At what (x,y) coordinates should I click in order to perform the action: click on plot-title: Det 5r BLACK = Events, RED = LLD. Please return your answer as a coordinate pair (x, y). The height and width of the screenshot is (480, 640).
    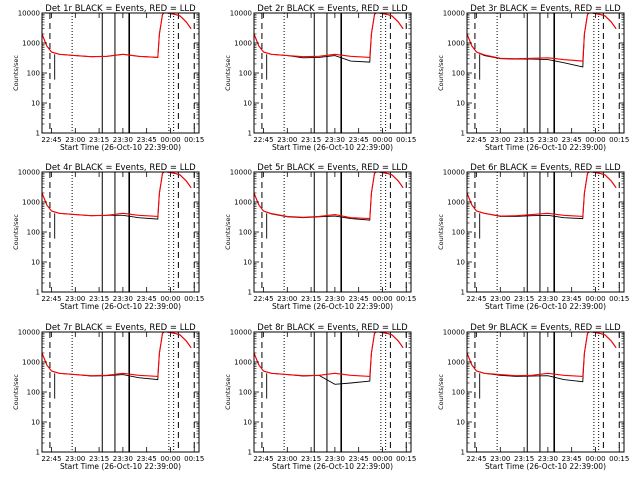
    Looking at the image, I should click on (332, 168).